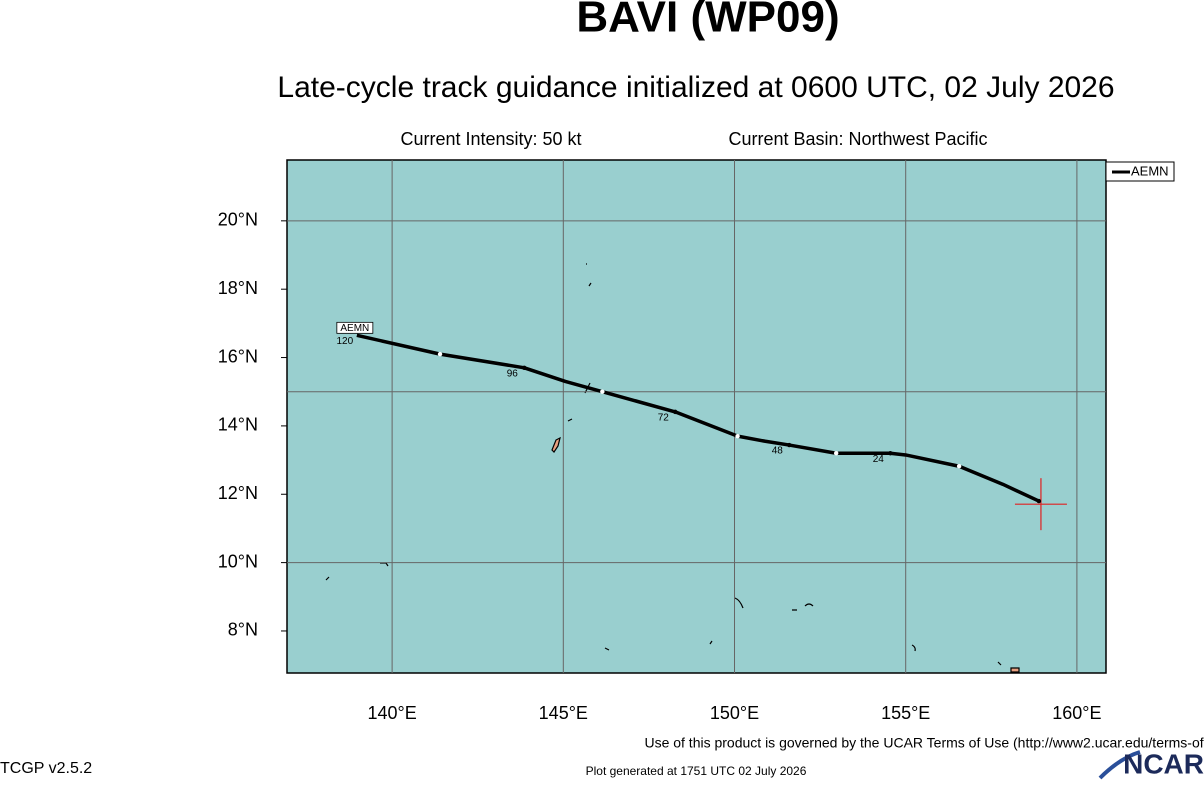 The image size is (1204, 785). What do you see at coordinates (734, 713) in the screenshot?
I see `x-tick-label: 150°E` at bounding box center [734, 713].